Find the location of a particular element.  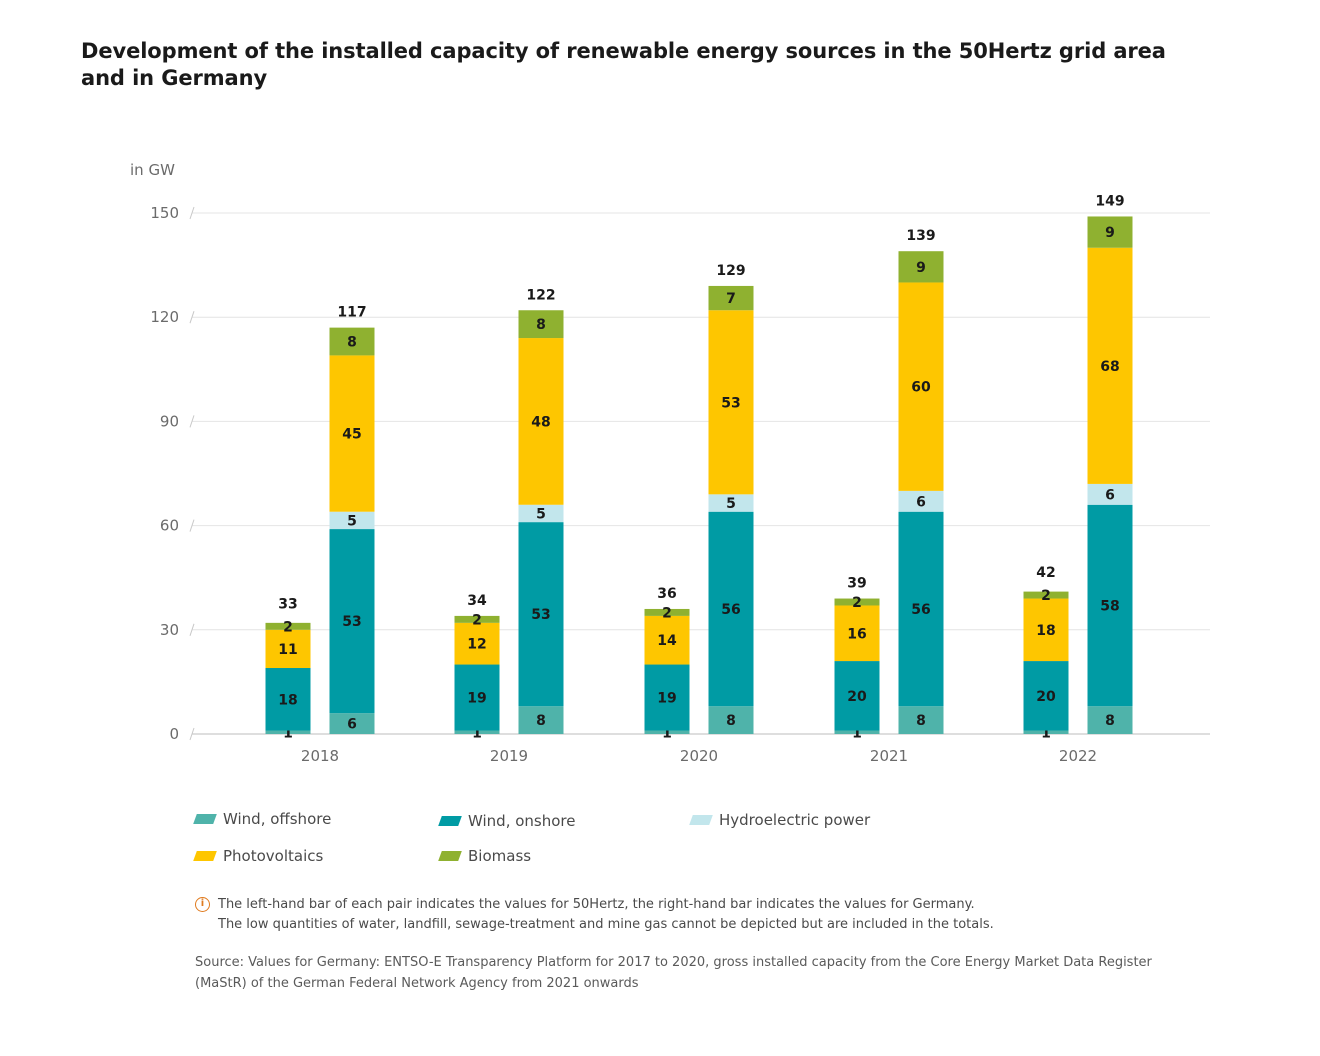

legend-label-hydroelectric: Hydroelectric power is located at coordinates (795, 820).